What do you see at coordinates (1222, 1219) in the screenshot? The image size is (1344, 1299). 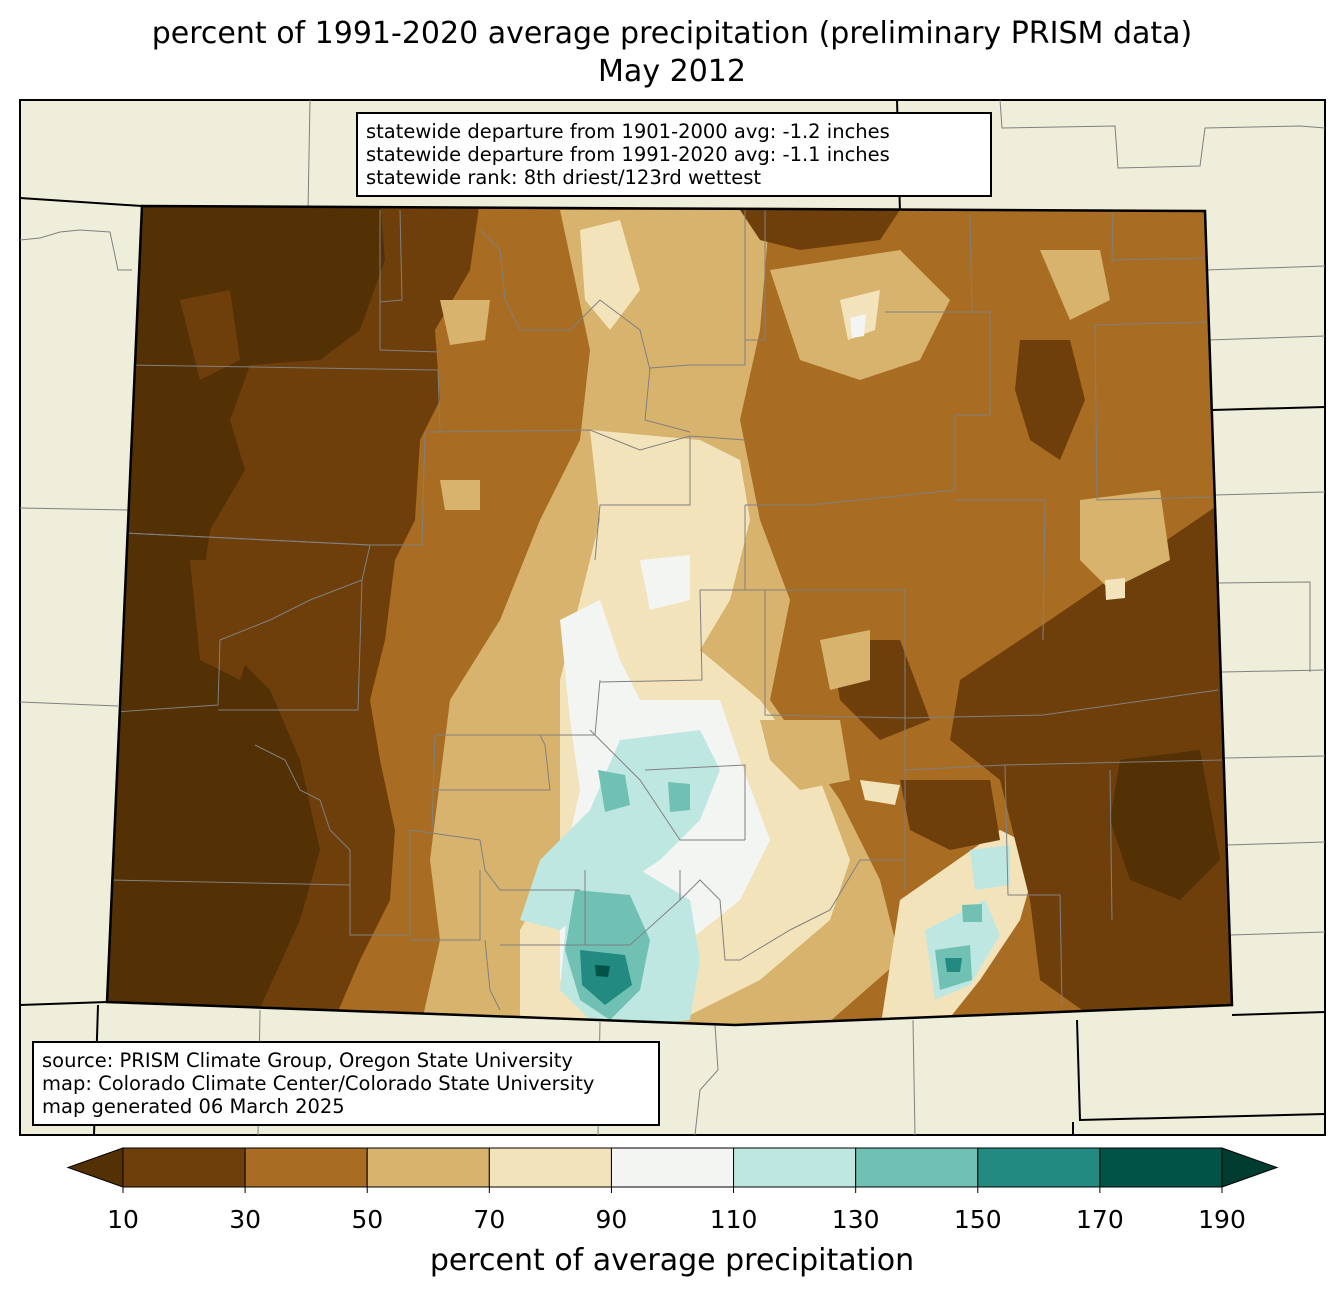 I see `colorbar-tick-label: 190` at bounding box center [1222, 1219].